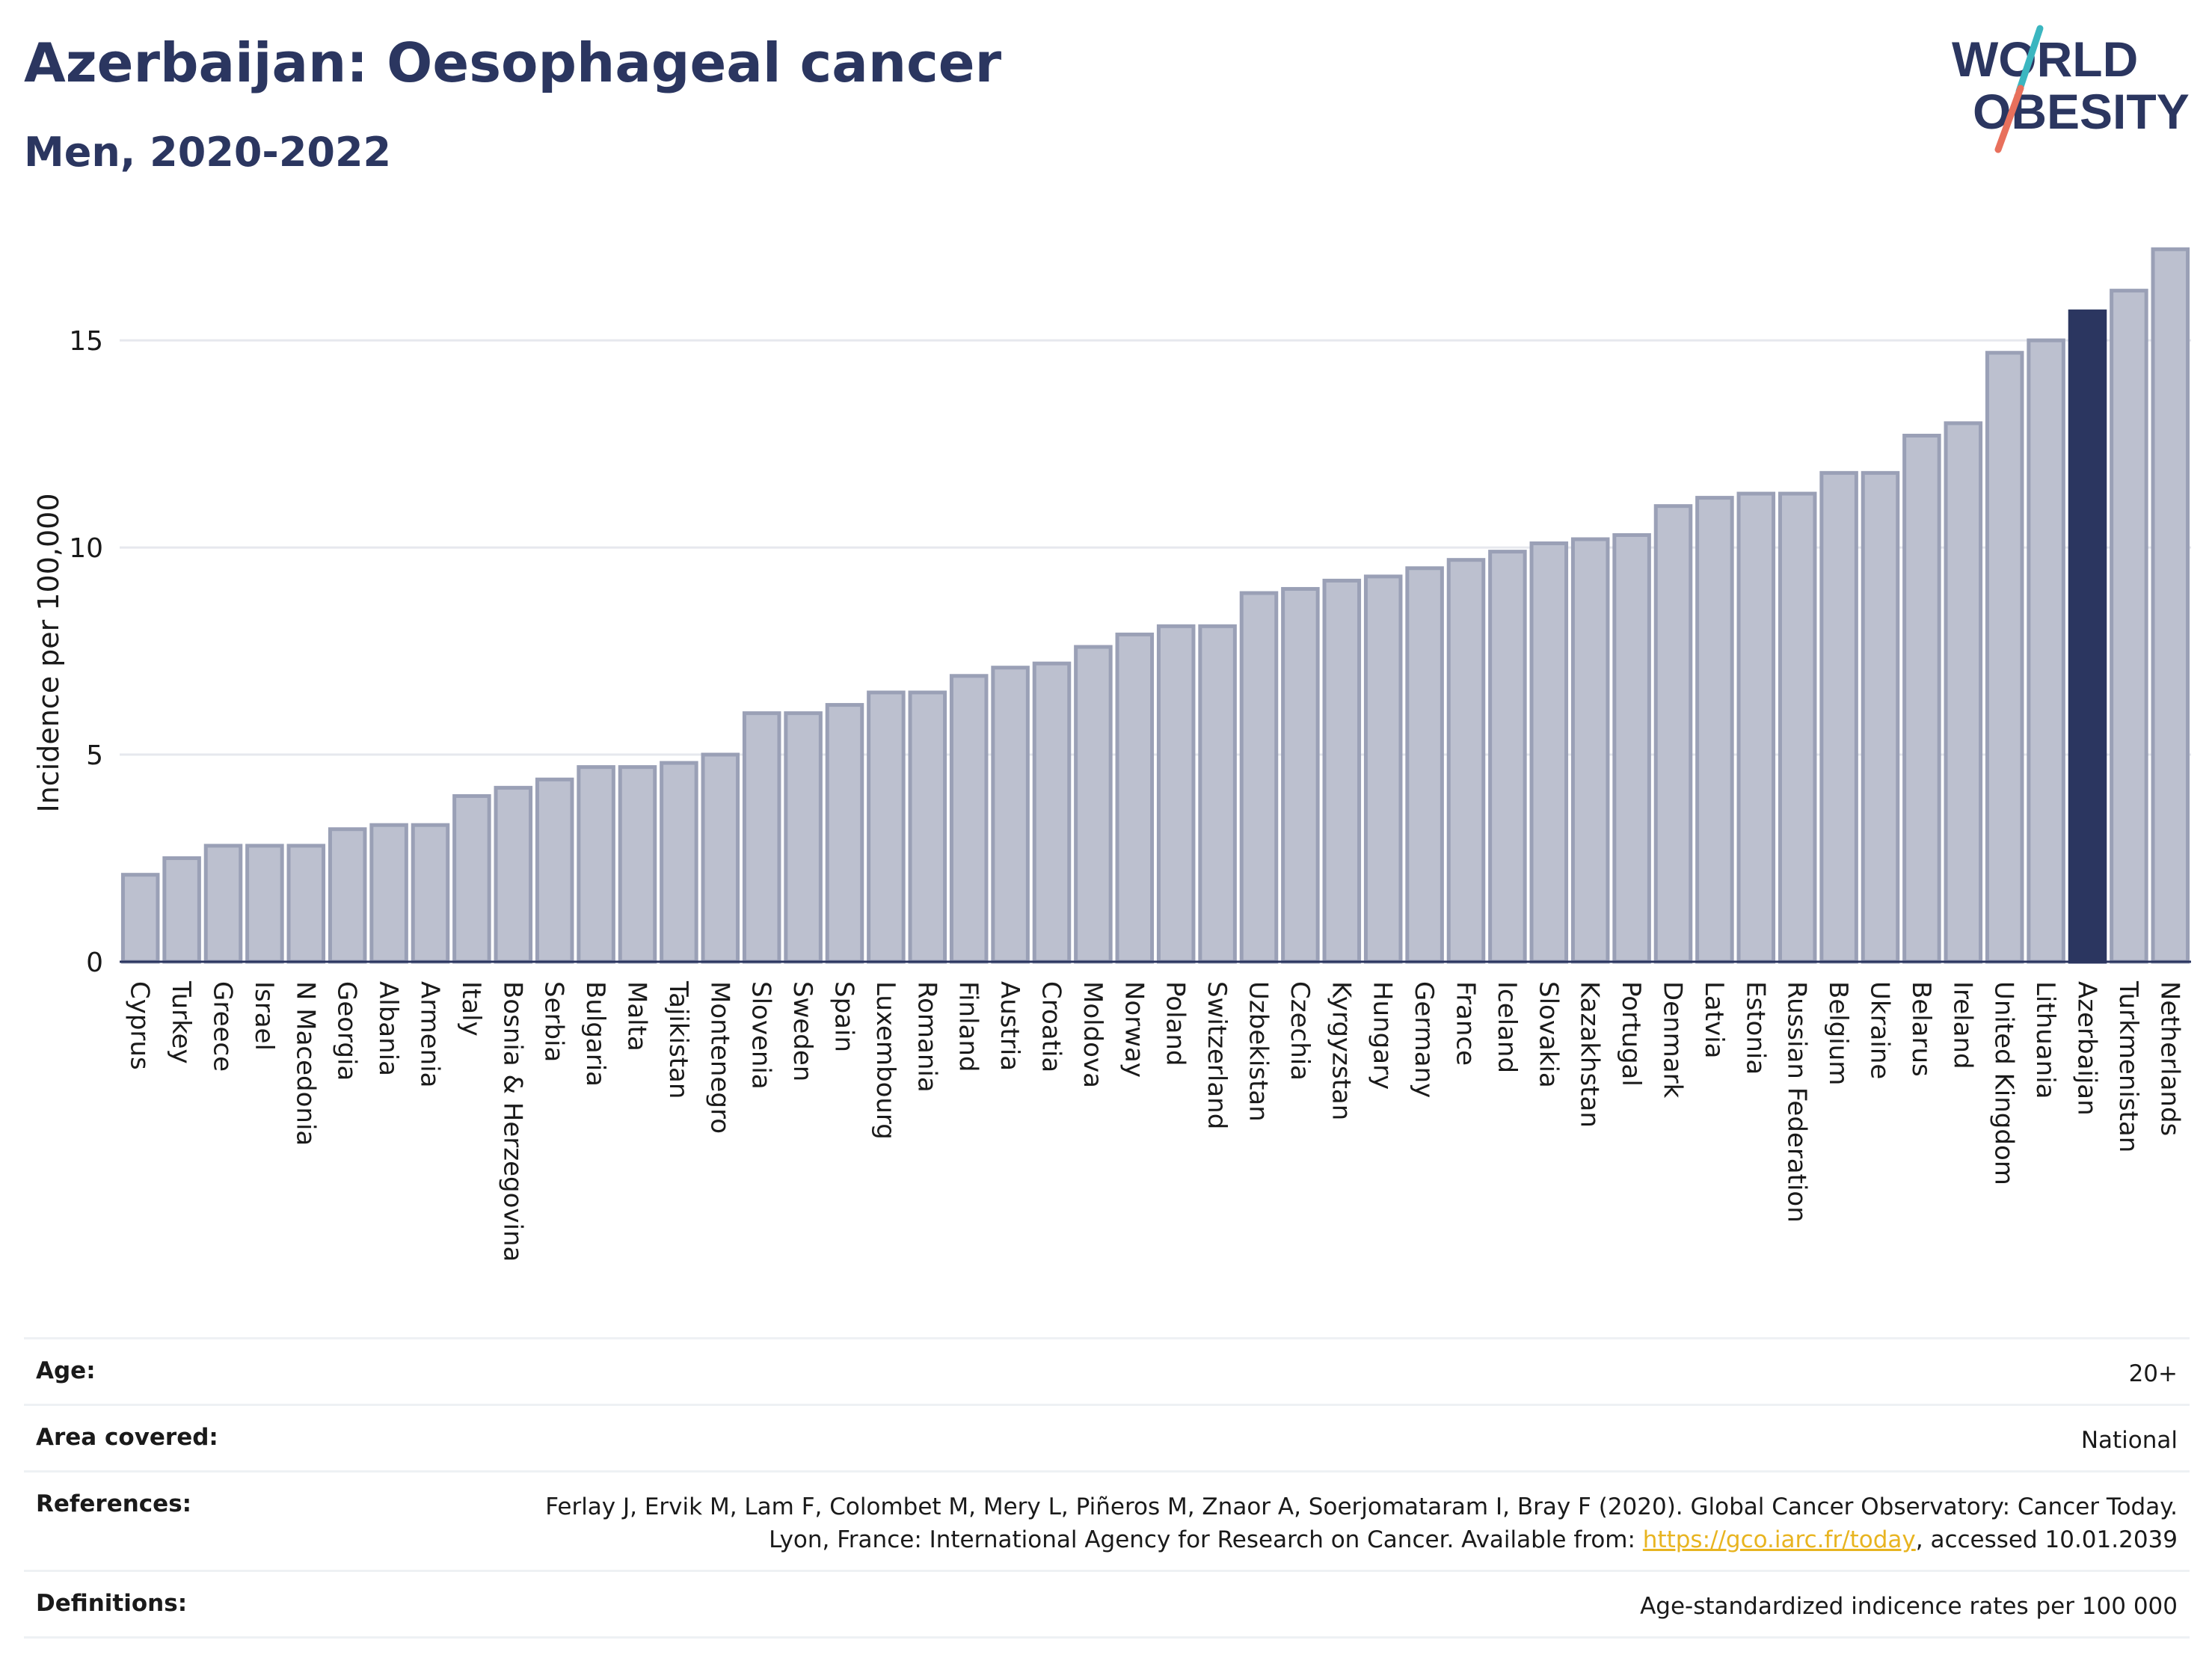  I want to click on bar-portugal, so click(1631, 748).